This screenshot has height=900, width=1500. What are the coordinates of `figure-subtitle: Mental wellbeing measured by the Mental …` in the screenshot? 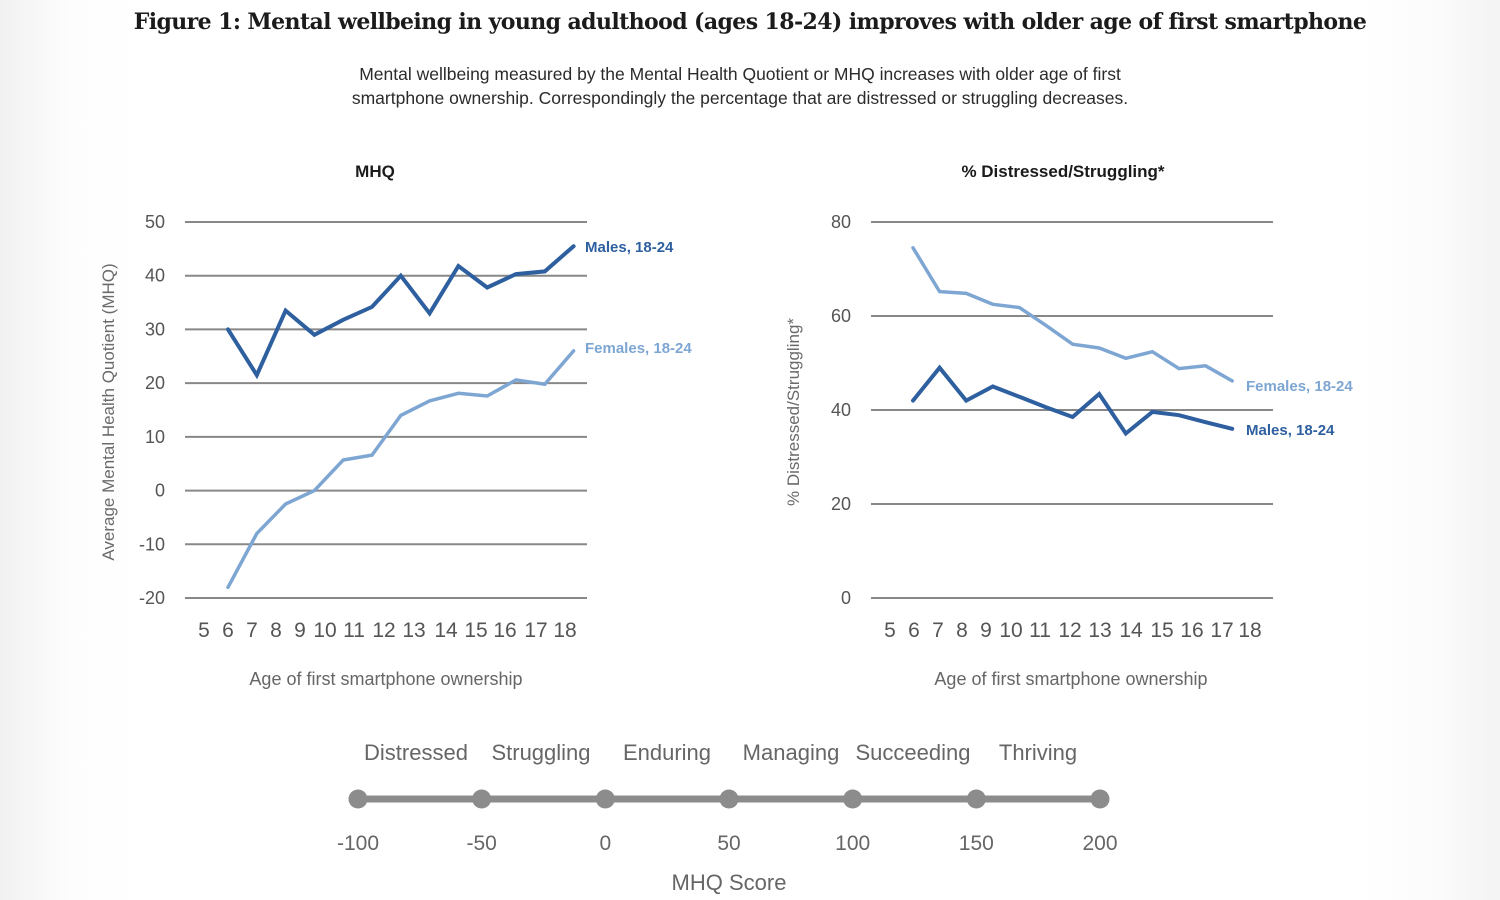 It's located at (740, 86).